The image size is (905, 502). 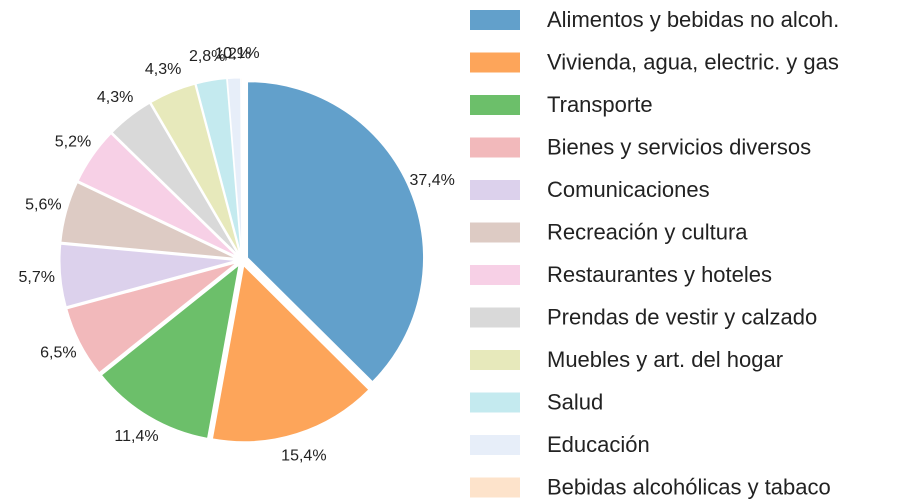 I want to click on legend-label: Bienes y servicios diversos, so click(x=679, y=146).